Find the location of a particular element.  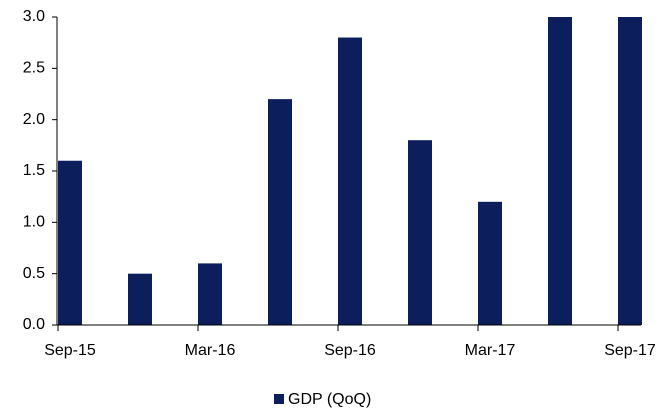

x-tick-label: Mar-17 is located at coordinates (490, 350).